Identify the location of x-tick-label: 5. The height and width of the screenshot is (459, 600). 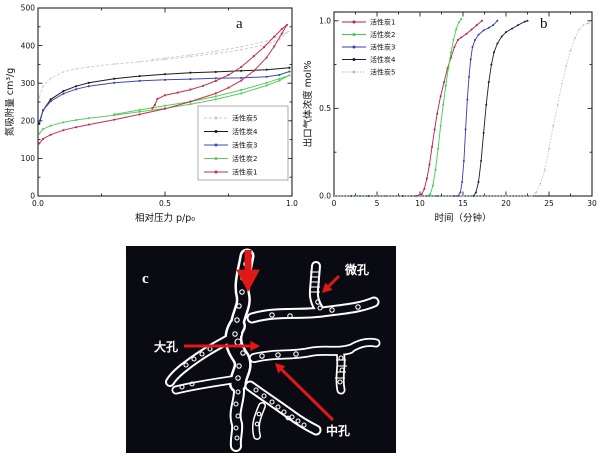
(377, 203).